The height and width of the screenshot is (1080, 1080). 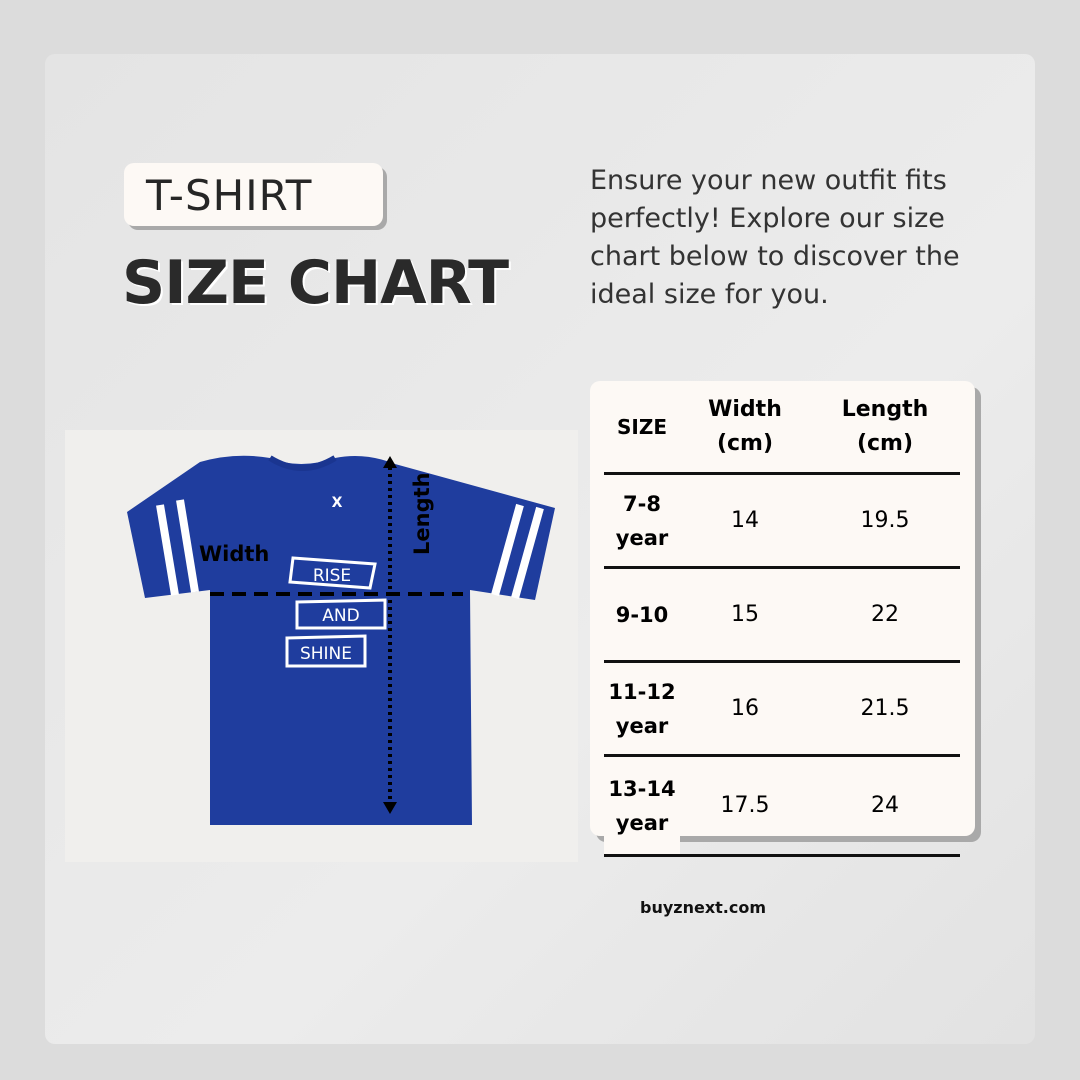 What do you see at coordinates (326, 654) in the screenshot?
I see `print-line: SHINE` at bounding box center [326, 654].